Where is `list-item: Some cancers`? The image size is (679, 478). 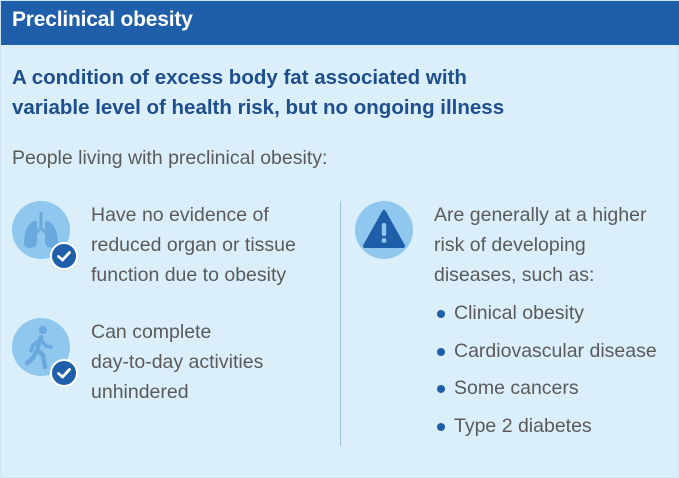 list-item: Some cancers is located at coordinates (546, 392).